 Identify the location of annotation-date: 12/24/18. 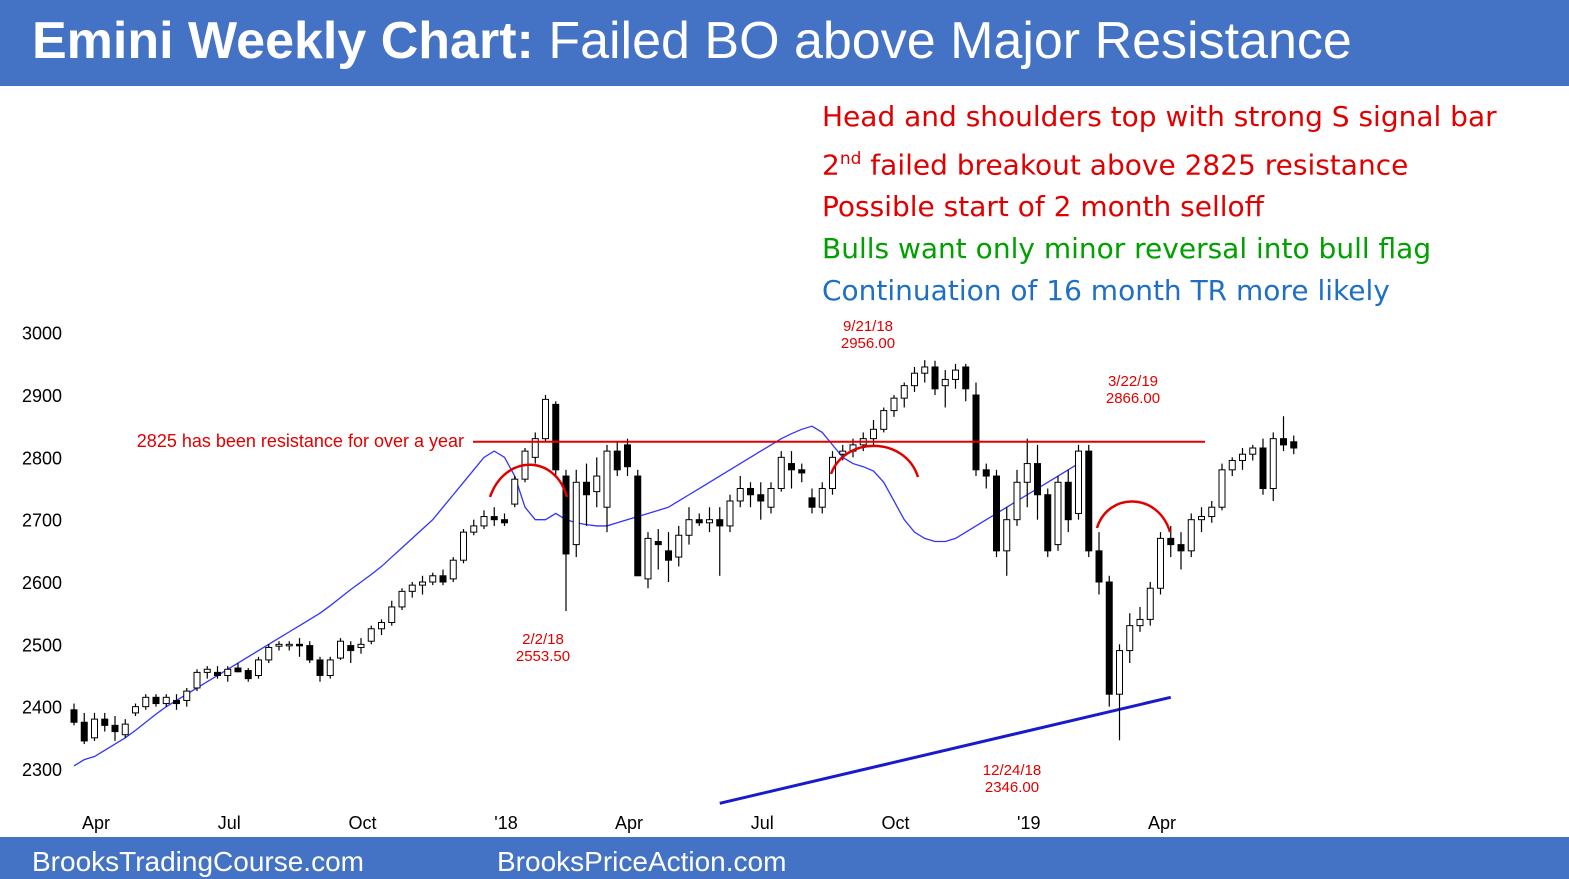
(1012, 770).